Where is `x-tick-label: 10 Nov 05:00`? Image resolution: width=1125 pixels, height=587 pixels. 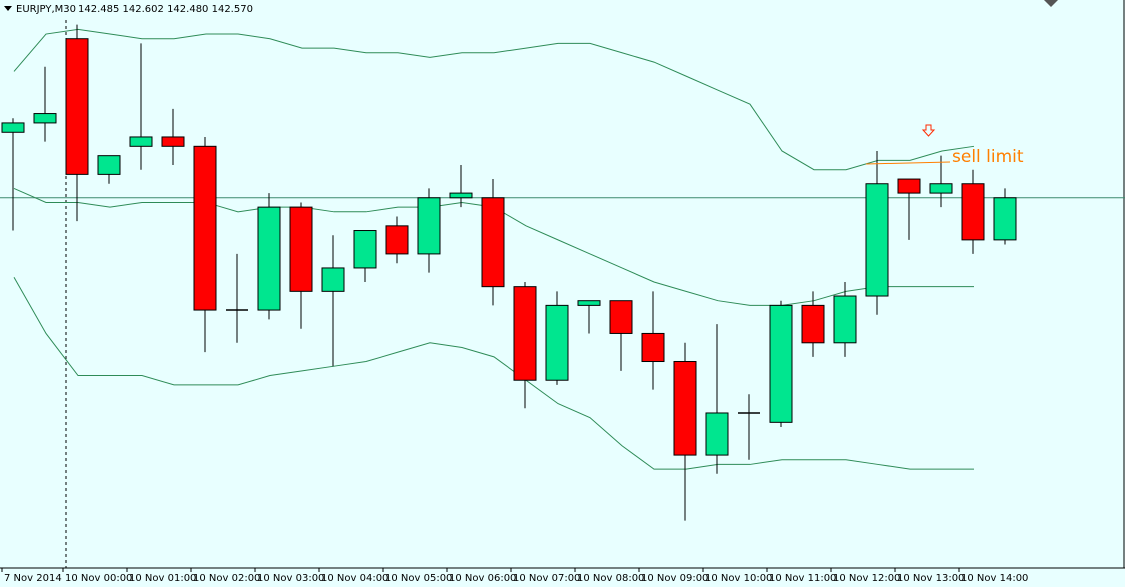
x-tick-label: 10 Nov 05:00 is located at coordinates (418, 578).